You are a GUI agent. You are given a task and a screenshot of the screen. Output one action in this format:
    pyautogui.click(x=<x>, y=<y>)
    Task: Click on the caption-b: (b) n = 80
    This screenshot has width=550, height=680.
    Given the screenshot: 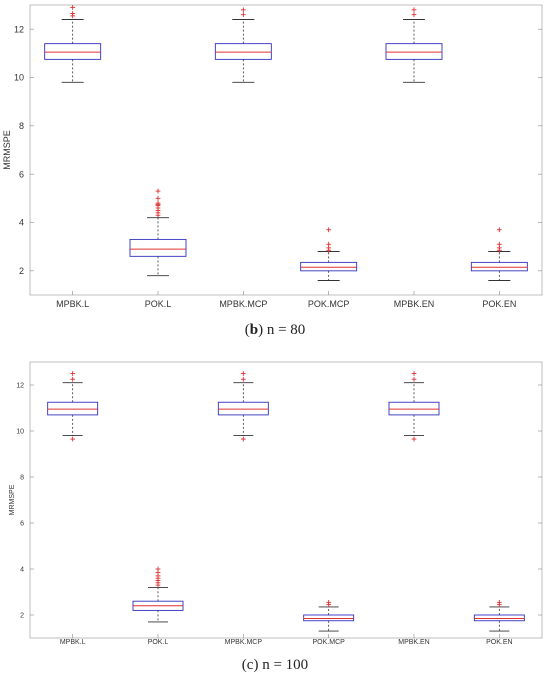 What is the action you would take?
    pyautogui.click(x=275, y=330)
    